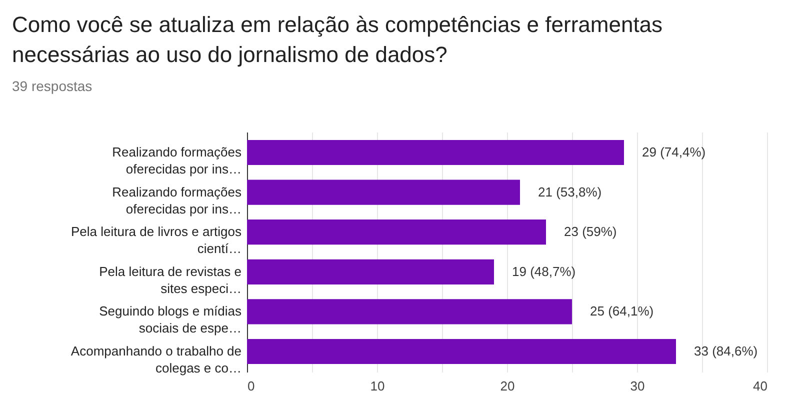 The image size is (797, 410). What do you see at coordinates (726, 351) in the screenshot?
I see `data-label: 33 (84,6%)` at bounding box center [726, 351].